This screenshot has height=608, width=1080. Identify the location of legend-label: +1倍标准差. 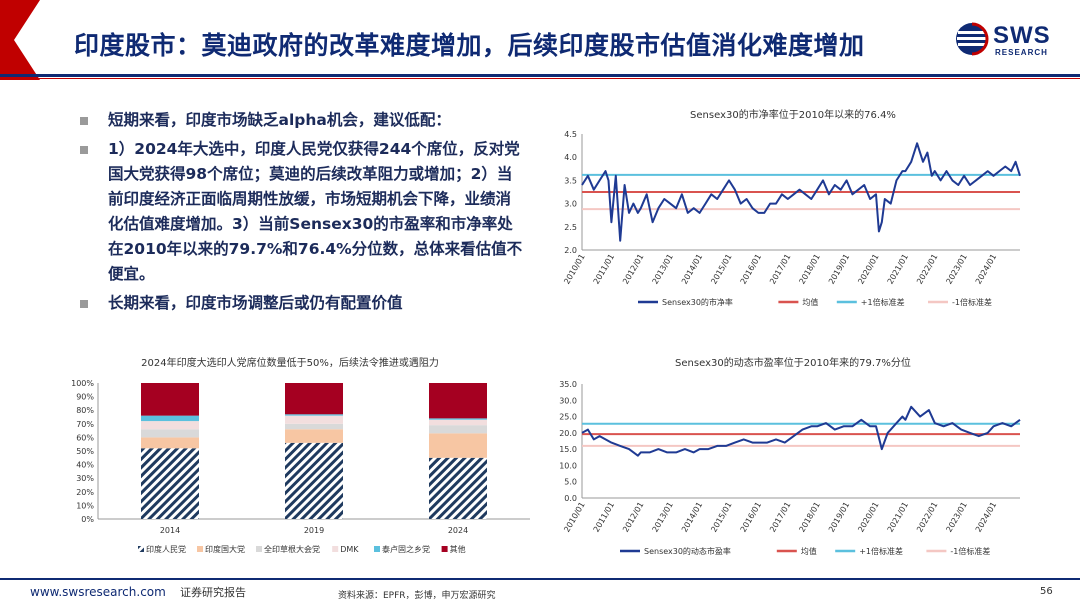
(883, 302).